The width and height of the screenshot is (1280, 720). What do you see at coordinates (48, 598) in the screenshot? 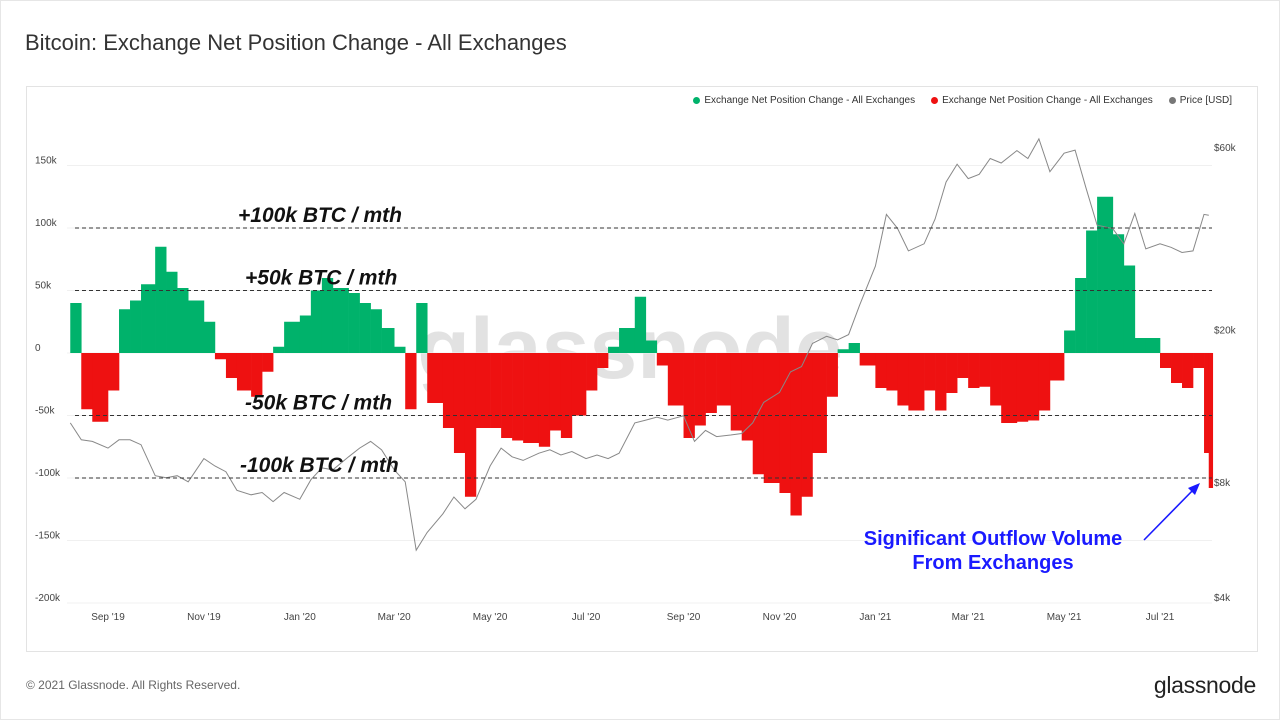
I see `y-left-tick-label: -200k` at bounding box center [48, 598].